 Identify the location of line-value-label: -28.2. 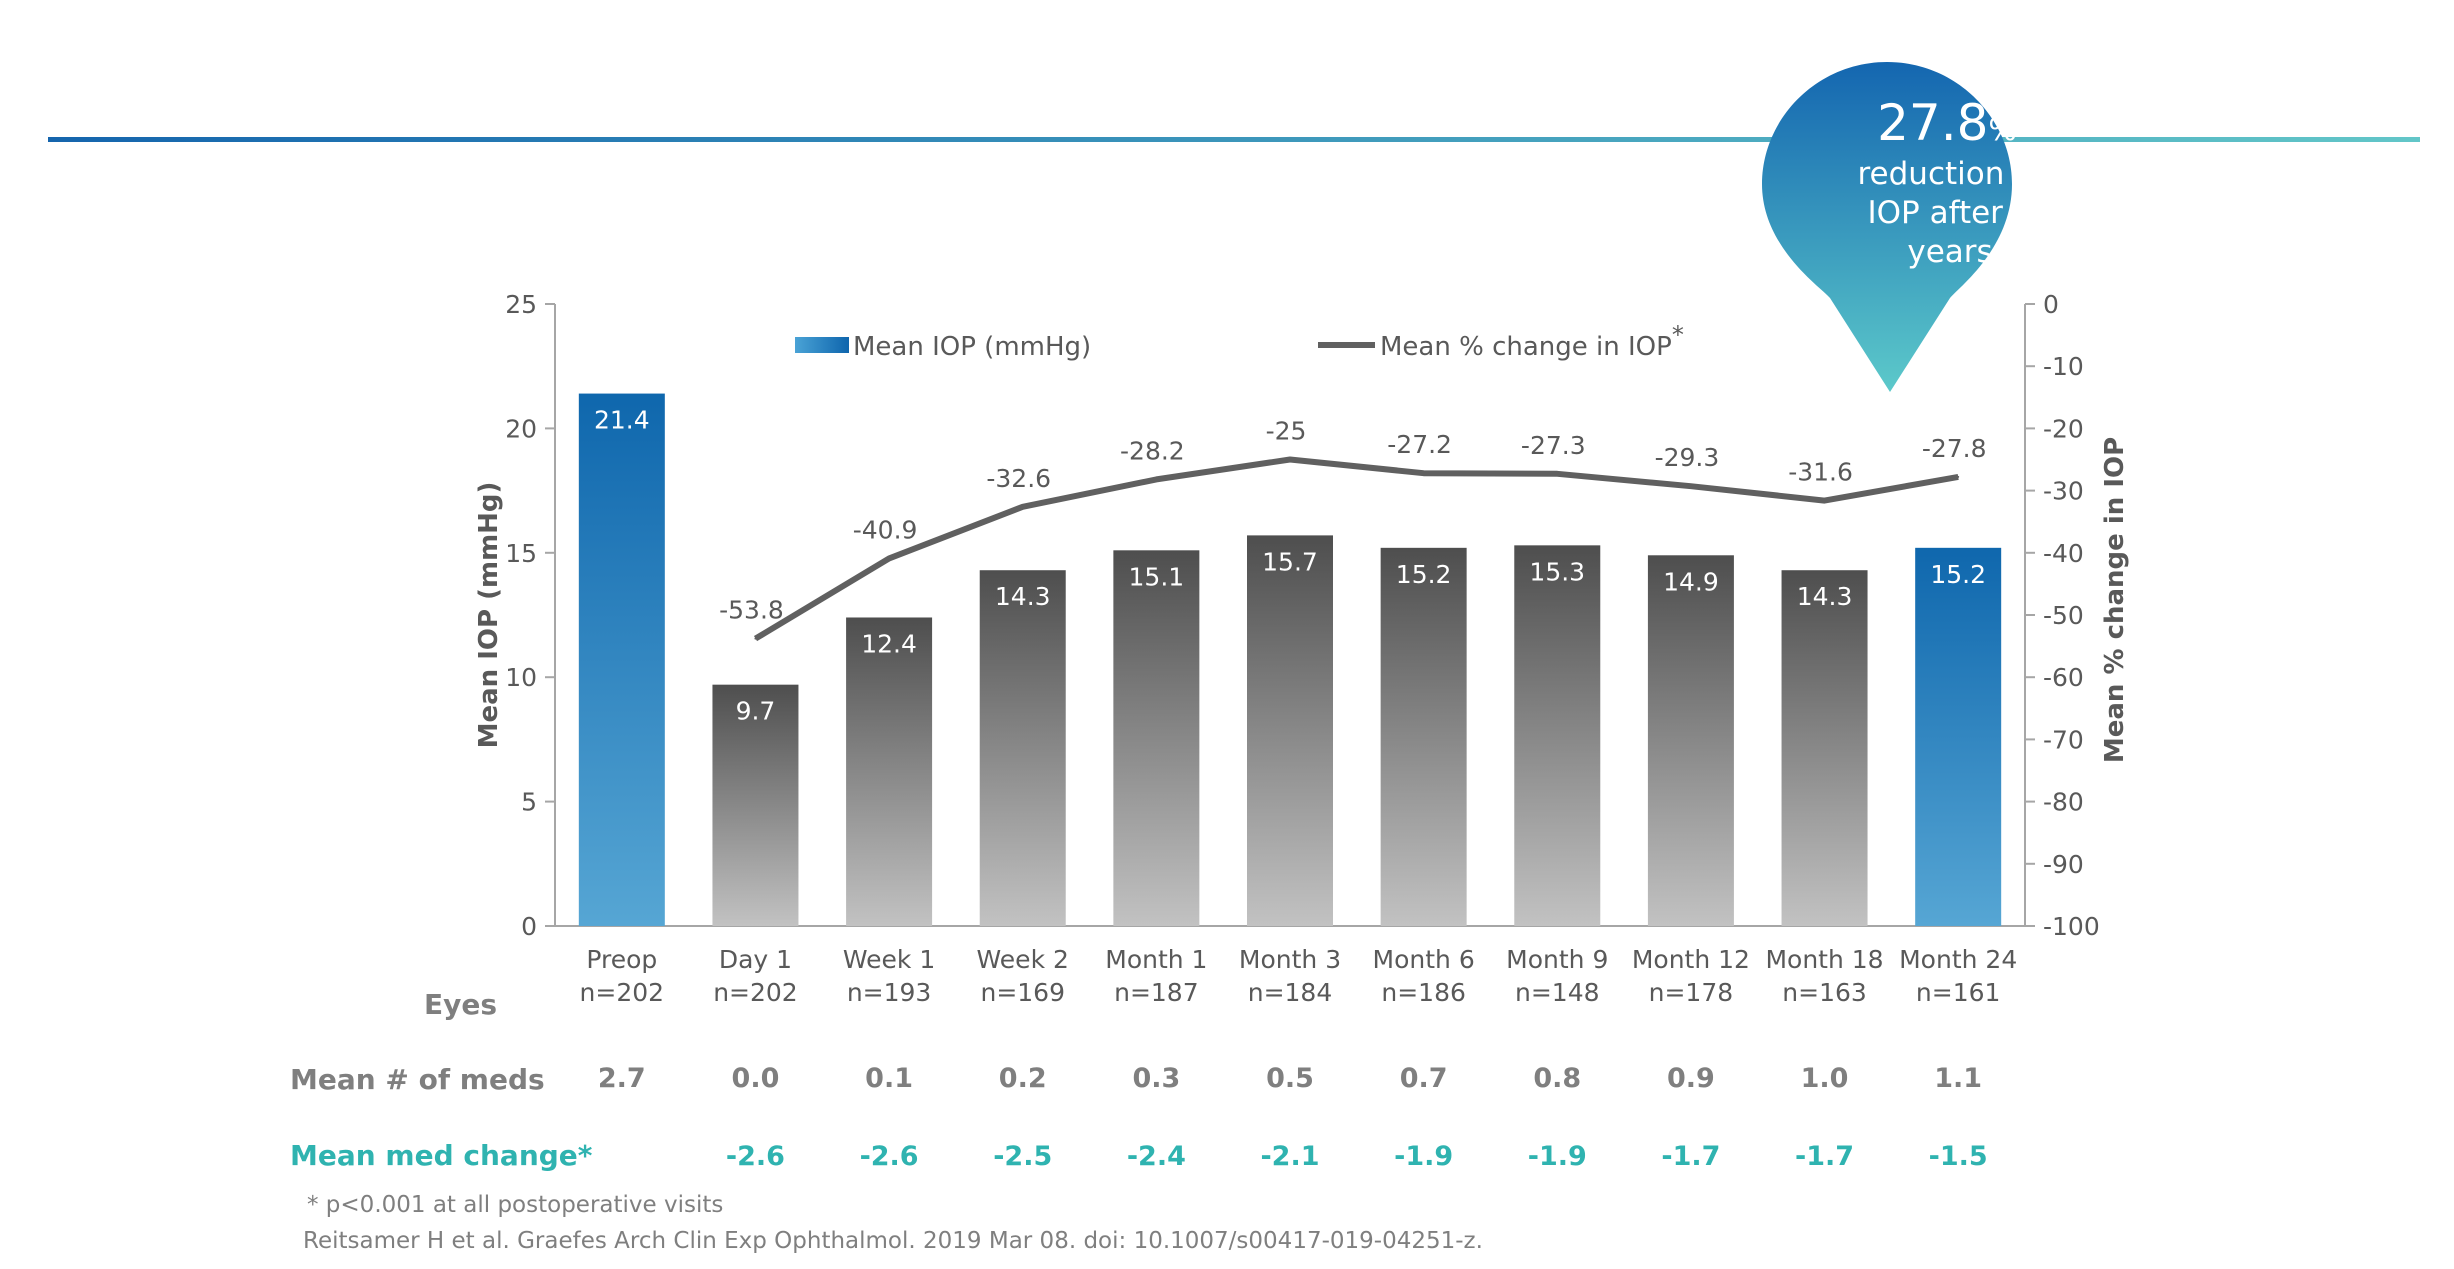
(1152, 450).